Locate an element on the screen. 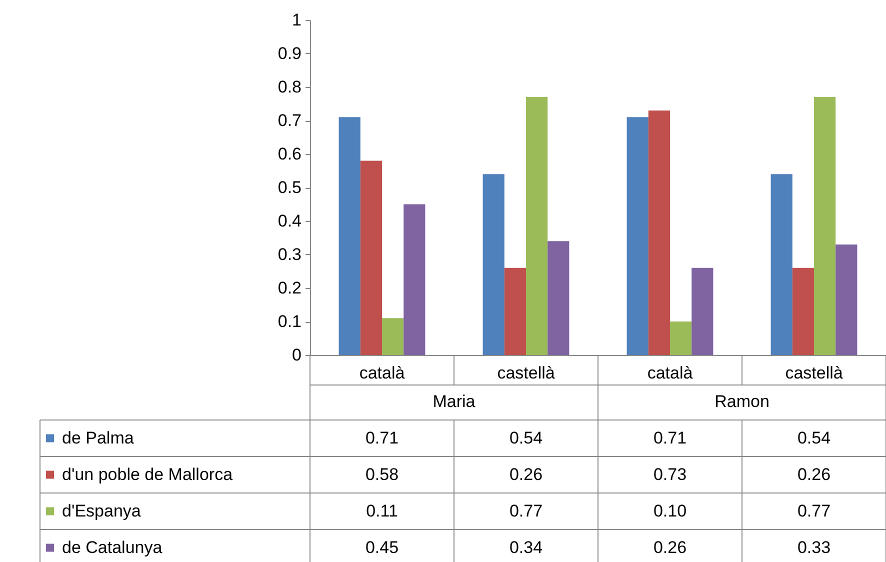 The height and width of the screenshot is (562, 886). y-tick-label: 0.3 is located at coordinates (290, 254).